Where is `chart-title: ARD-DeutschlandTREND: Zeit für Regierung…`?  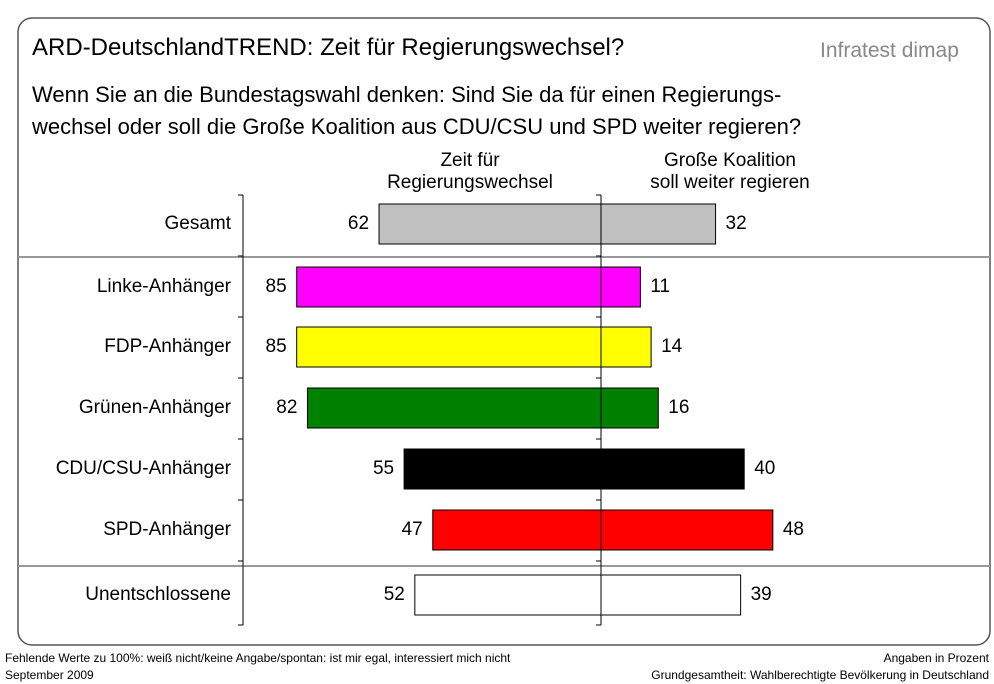
chart-title: ARD-DeutschlandTREND: Zeit für Regierung… is located at coordinates (328, 47).